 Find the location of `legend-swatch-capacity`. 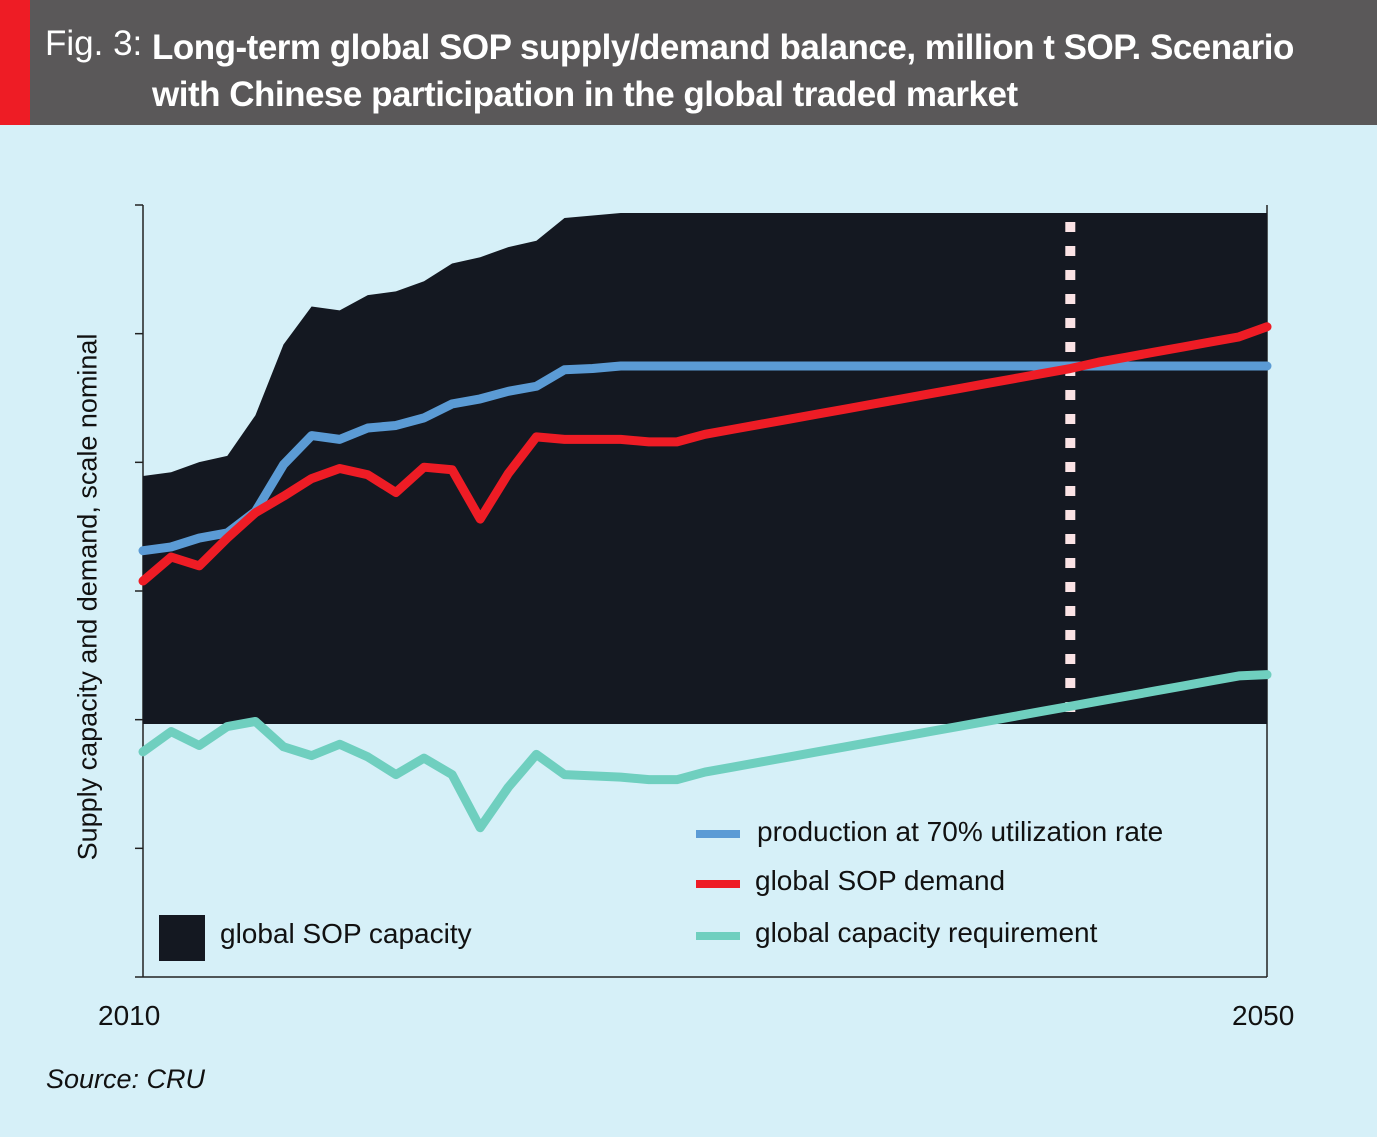

legend-swatch-capacity is located at coordinates (182, 938).